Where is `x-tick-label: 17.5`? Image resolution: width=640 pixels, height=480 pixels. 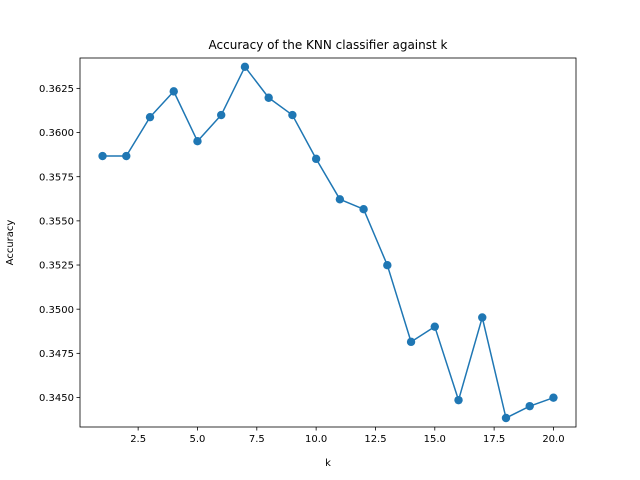
x-tick-label: 17.5 is located at coordinates (494, 439).